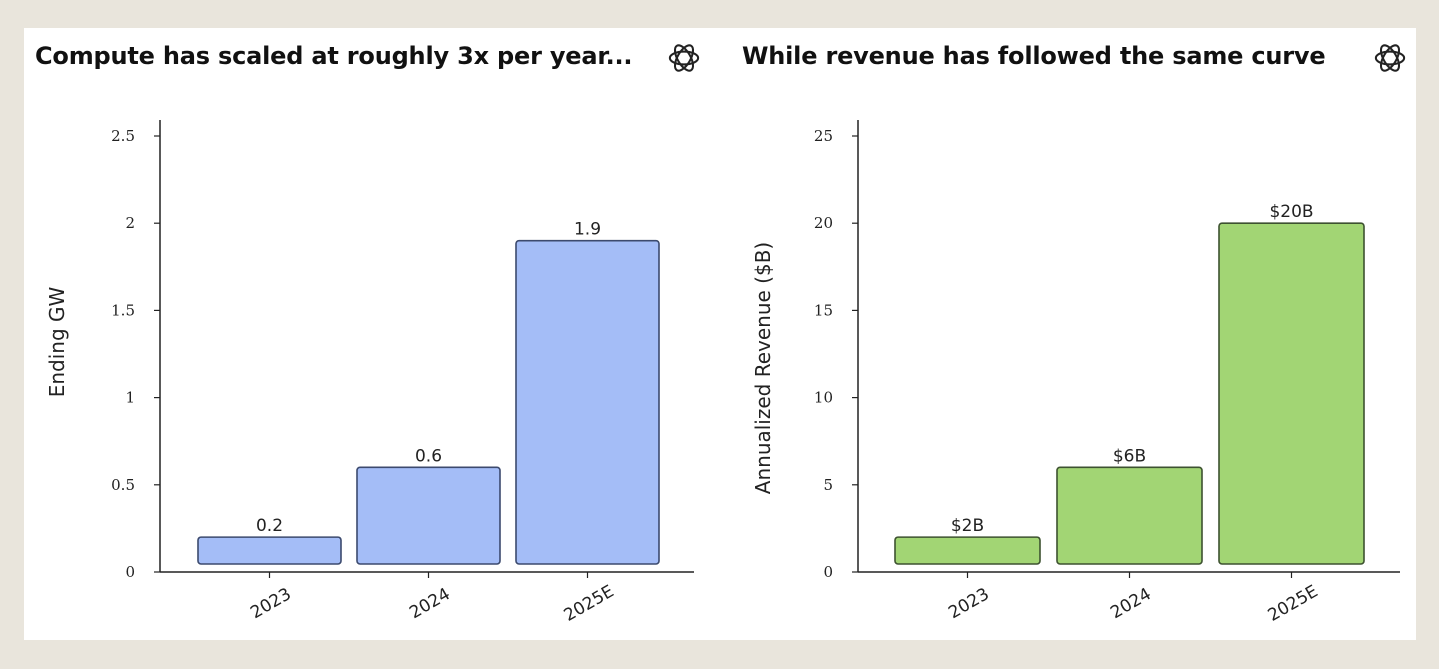 Image resolution: width=1439 pixels, height=669 pixels. Describe the element at coordinates (1129, 456) in the screenshot. I see `bar-value-label: $6B` at that location.